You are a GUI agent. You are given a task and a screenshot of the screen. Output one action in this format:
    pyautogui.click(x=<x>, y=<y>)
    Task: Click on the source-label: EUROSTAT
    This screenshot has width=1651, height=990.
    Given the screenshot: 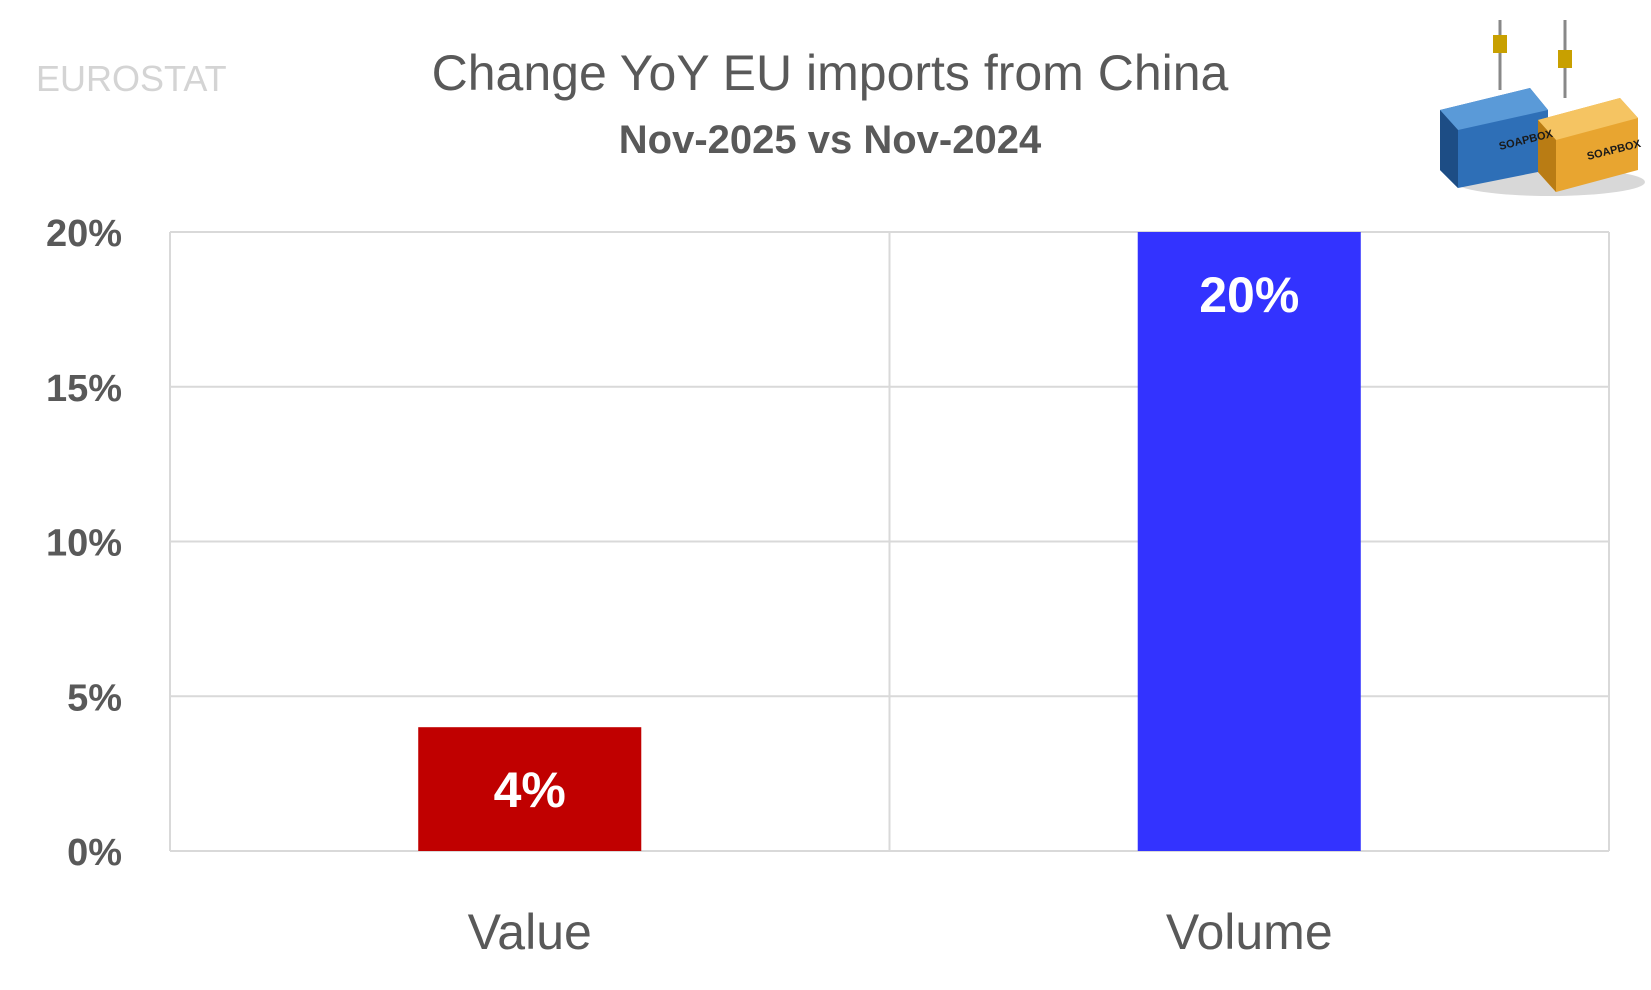 What is the action you would take?
    pyautogui.click(x=131, y=78)
    